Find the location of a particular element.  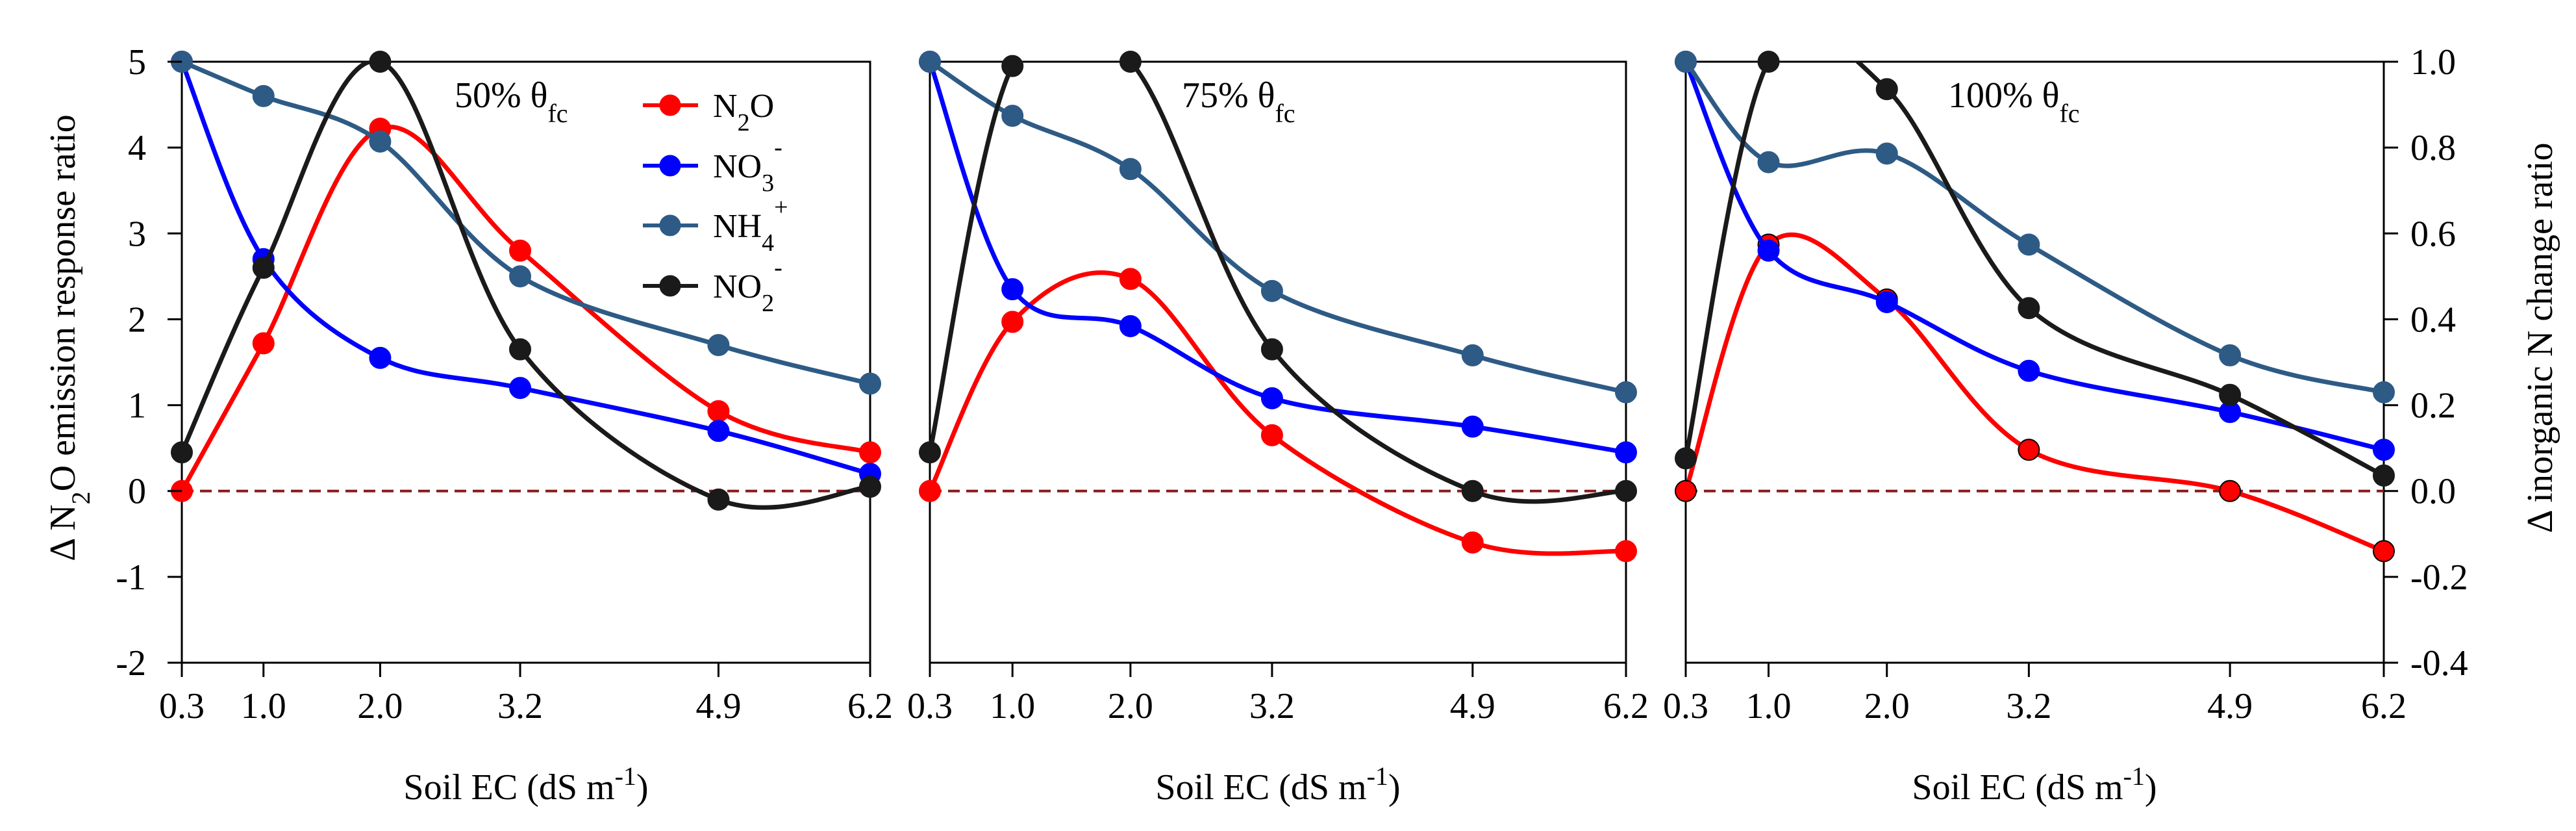

x-axis-ticks: 0.3 1.0 2.0 3.2 4.9 6.2 is located at coordinates (526, 694).